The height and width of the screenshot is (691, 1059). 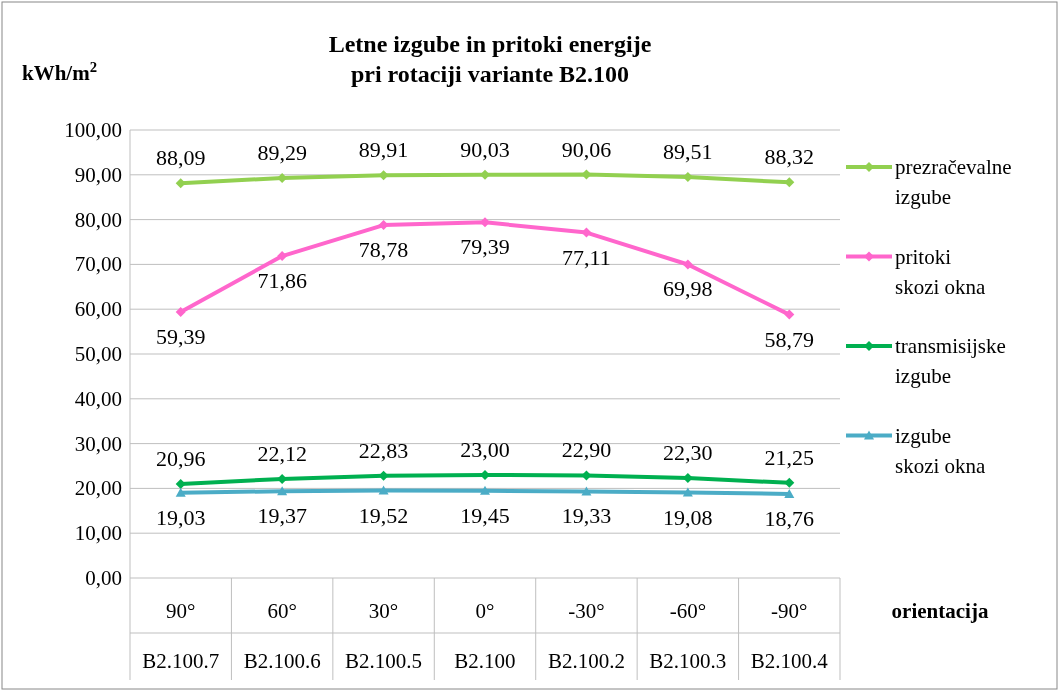 I want to click on data-label: 21,25, so click(x=789, y=457).